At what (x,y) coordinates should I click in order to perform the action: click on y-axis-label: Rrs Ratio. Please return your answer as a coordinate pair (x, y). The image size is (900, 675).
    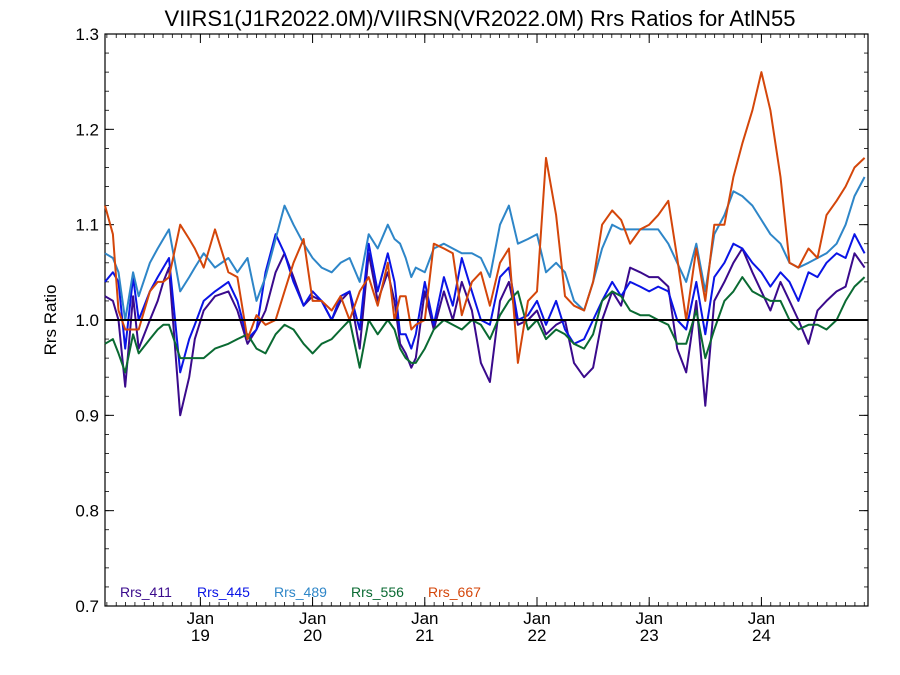
    Looking at the image, I should click on (50, 320).